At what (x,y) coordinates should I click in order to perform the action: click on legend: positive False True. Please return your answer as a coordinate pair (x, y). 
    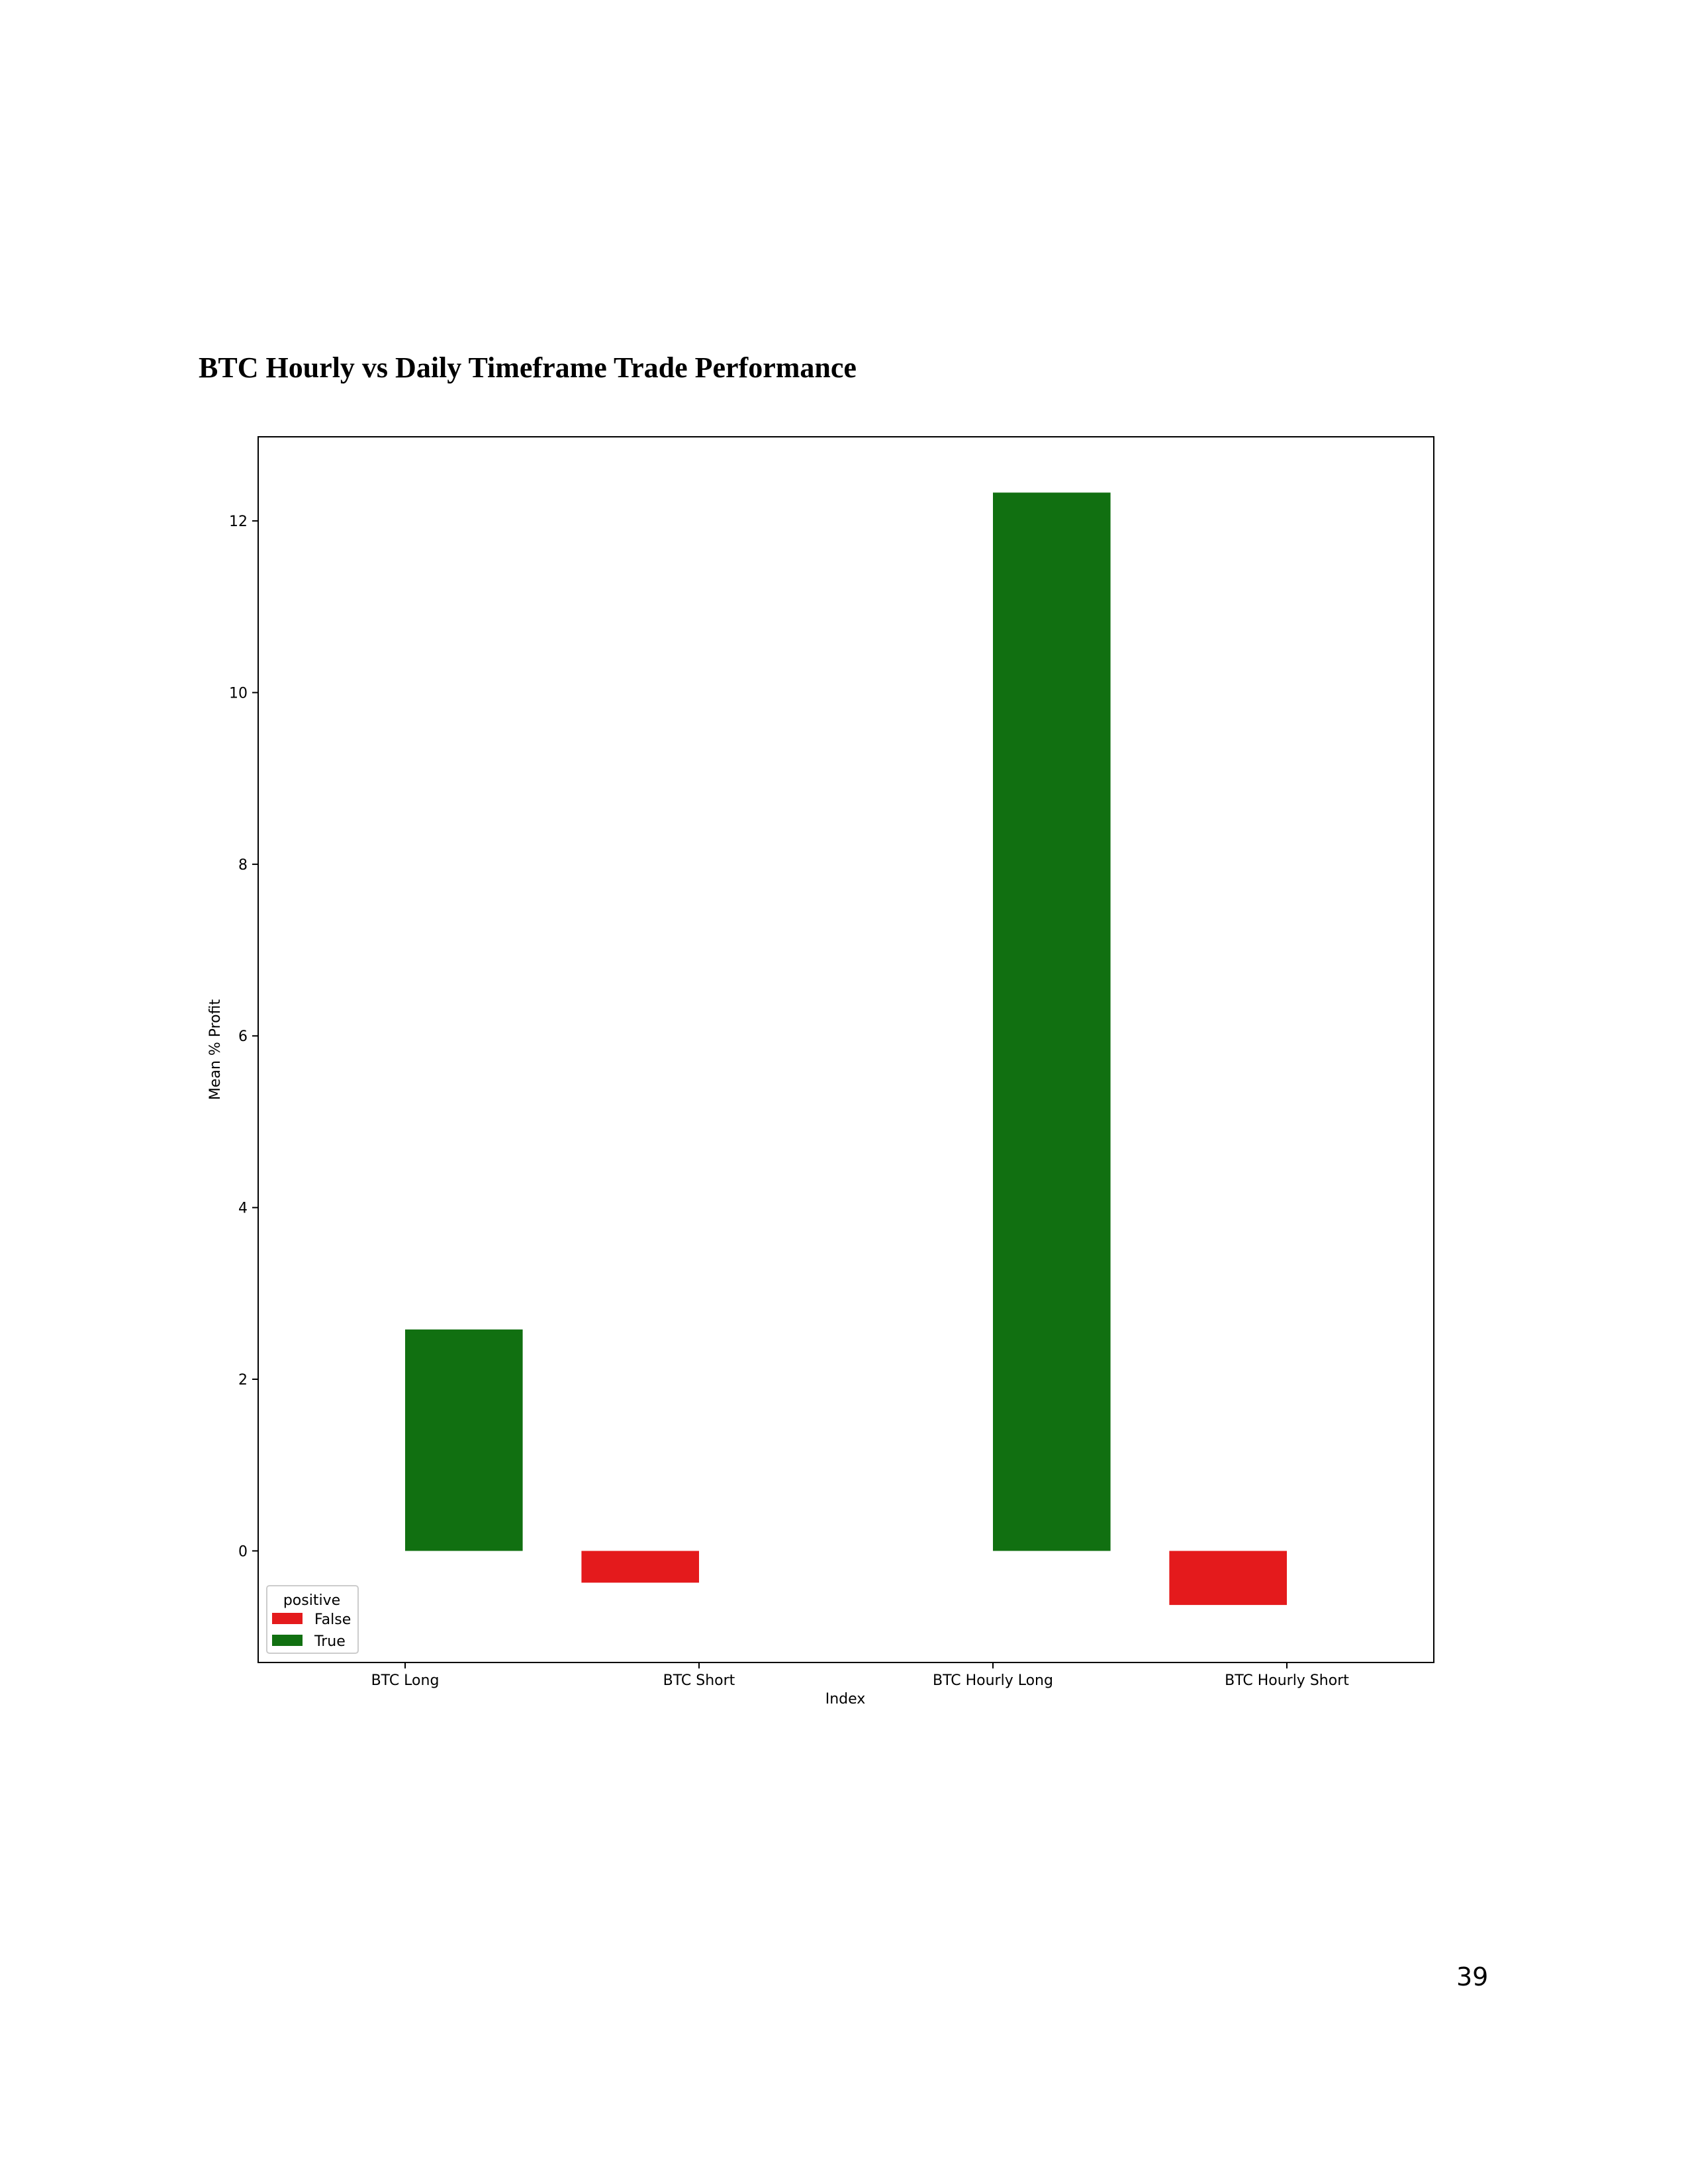
    Looking at the image, I should click on (312, 1619).